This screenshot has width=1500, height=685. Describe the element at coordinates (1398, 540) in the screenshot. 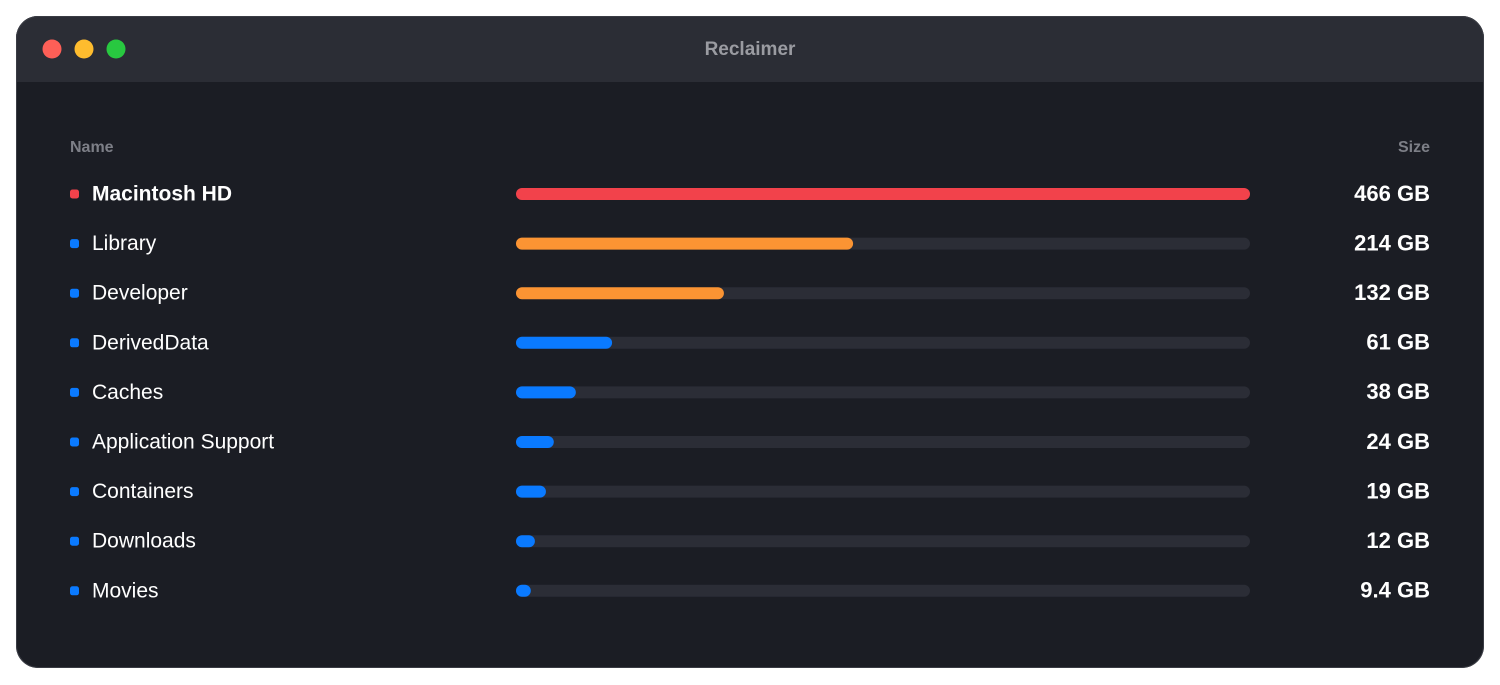

I see `size-label: 12 GB` at that location.